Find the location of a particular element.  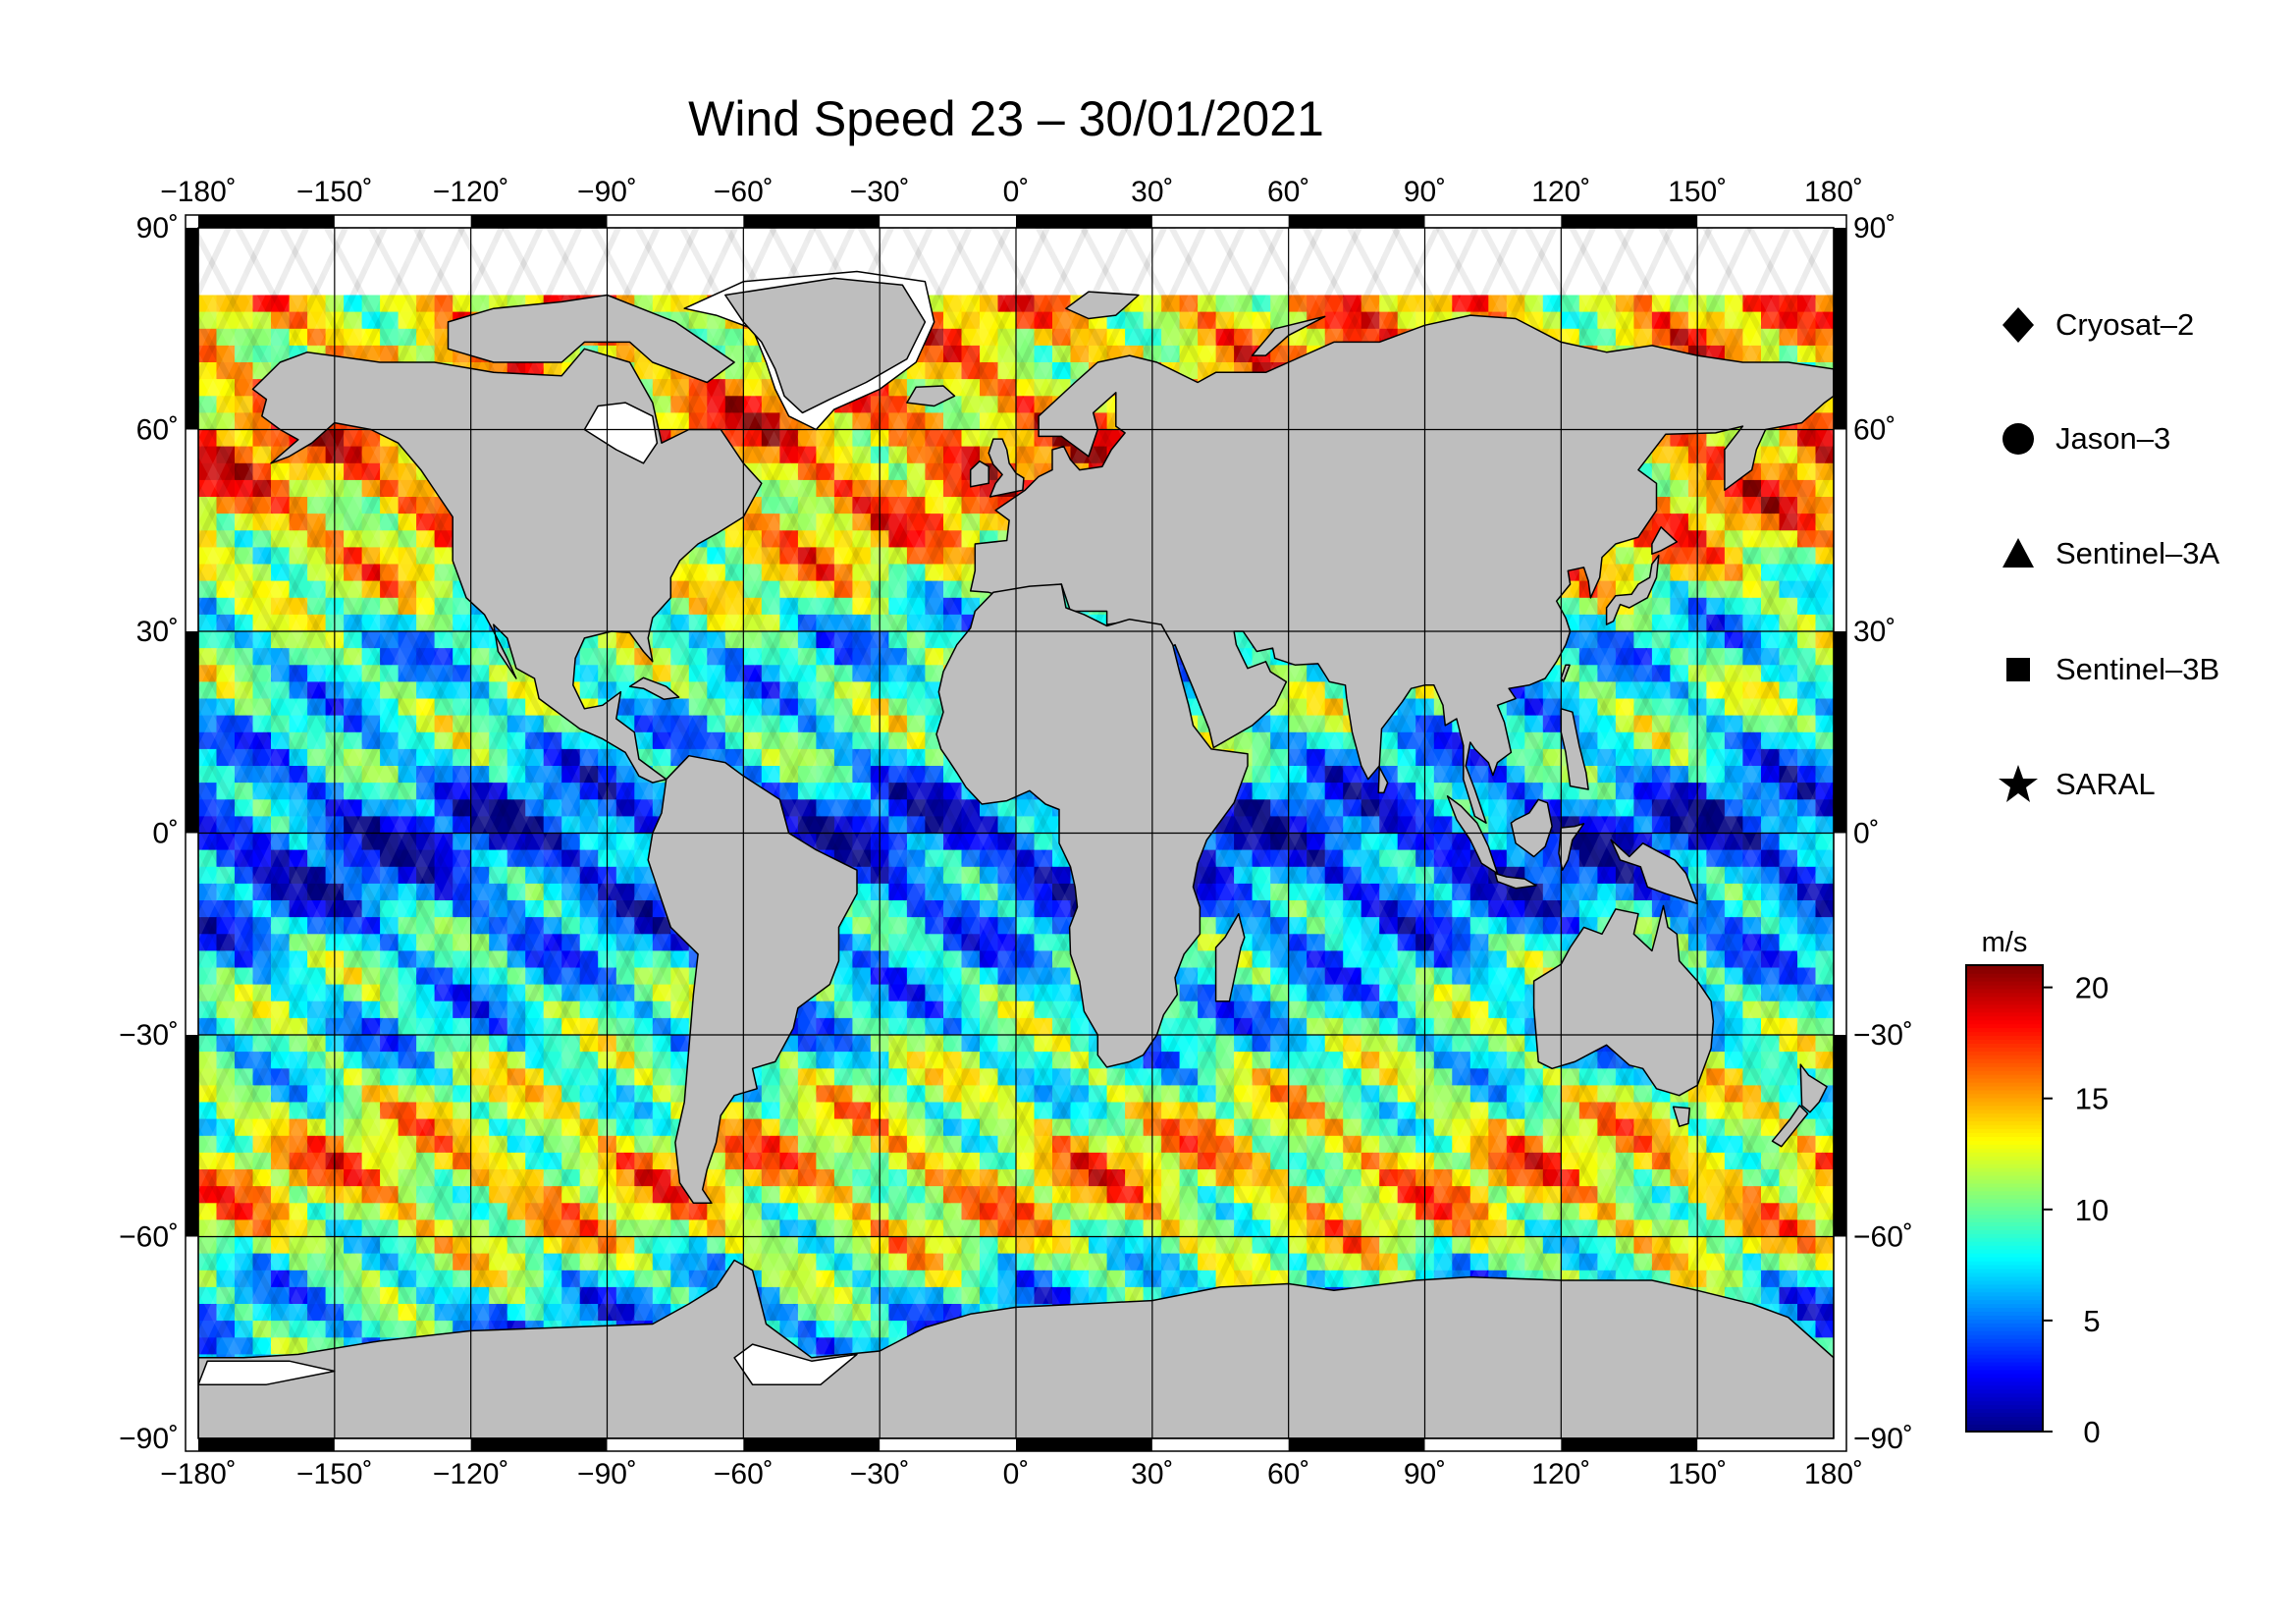

lon-tick-label-bottom: −180˚ is located at coordinates (198, 1474).